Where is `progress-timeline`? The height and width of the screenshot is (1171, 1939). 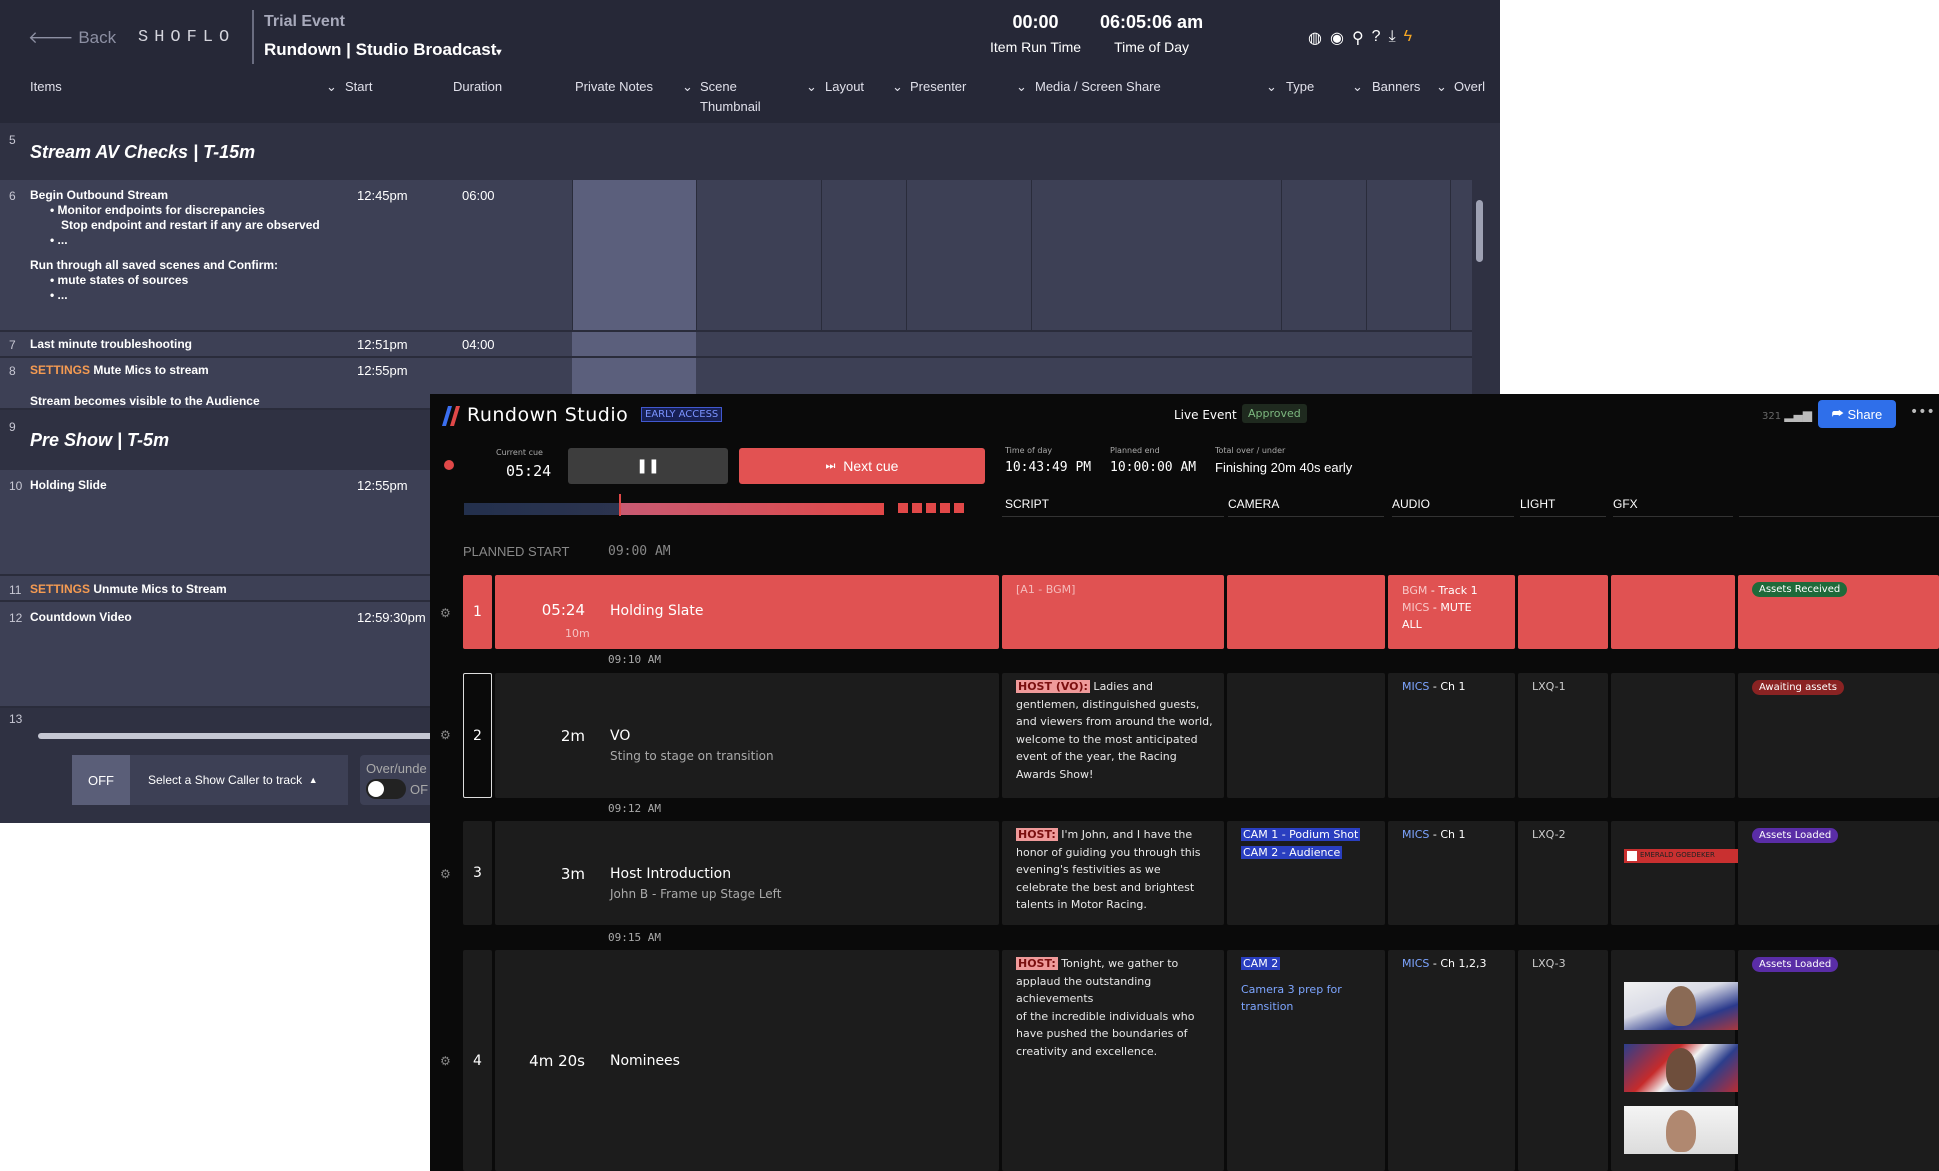
progress-timeline is located at coordinates (674, 507).